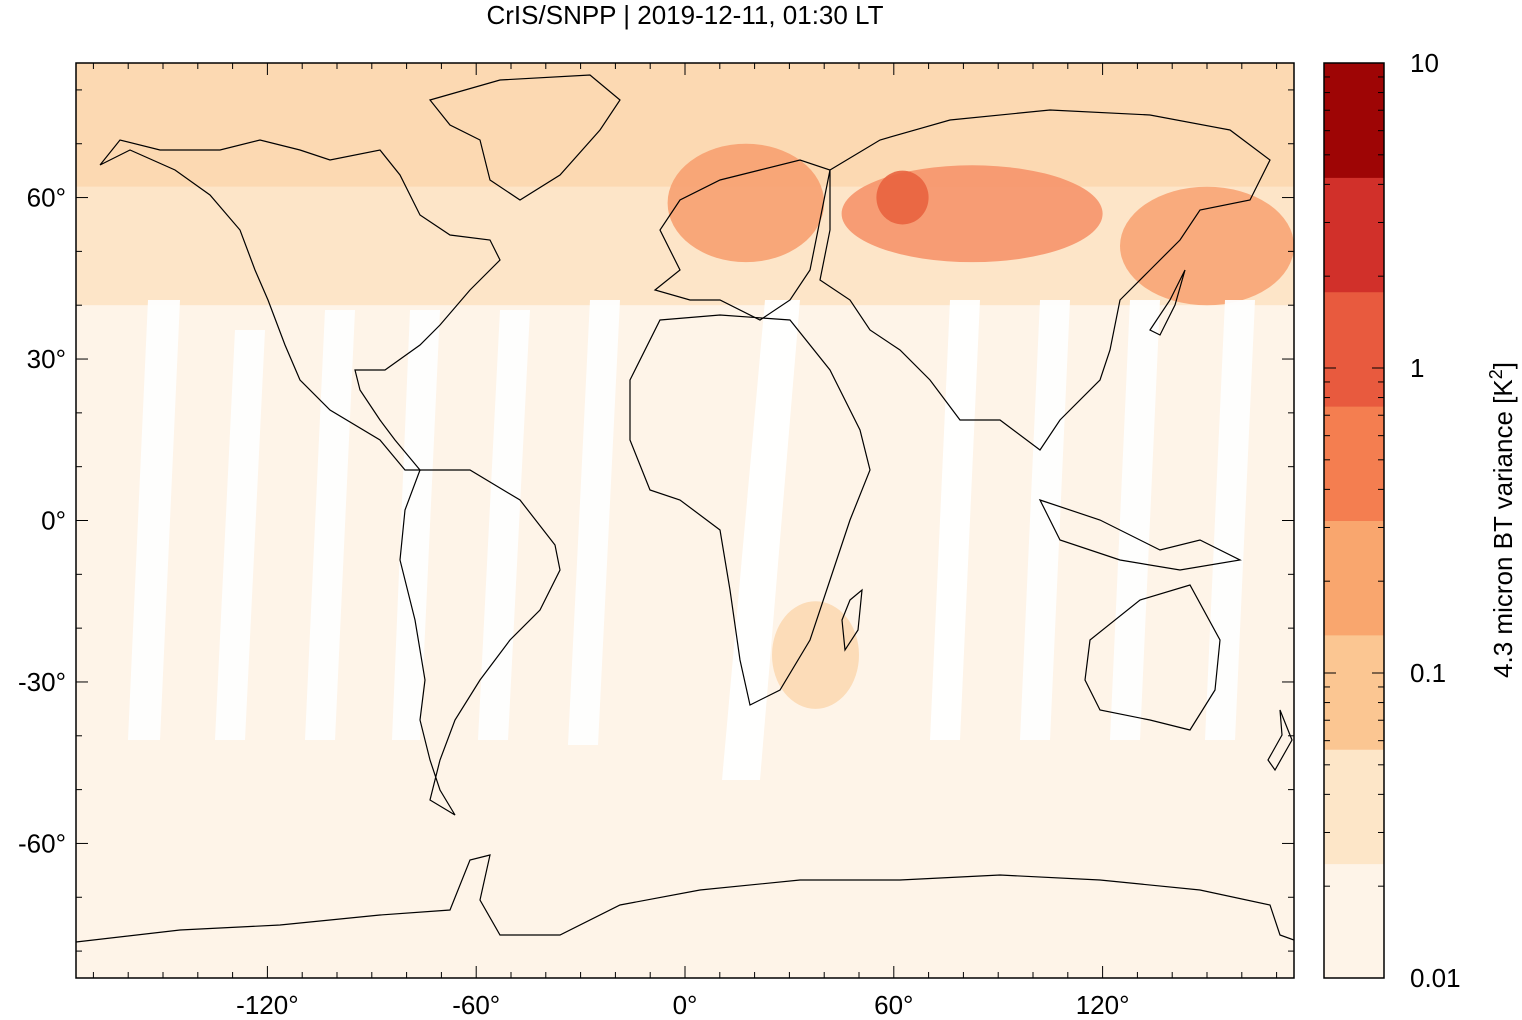  What do you see at coordinates (750, 510) in the screenshot?
I see `africa-coast` at bounding box center [750, 510].